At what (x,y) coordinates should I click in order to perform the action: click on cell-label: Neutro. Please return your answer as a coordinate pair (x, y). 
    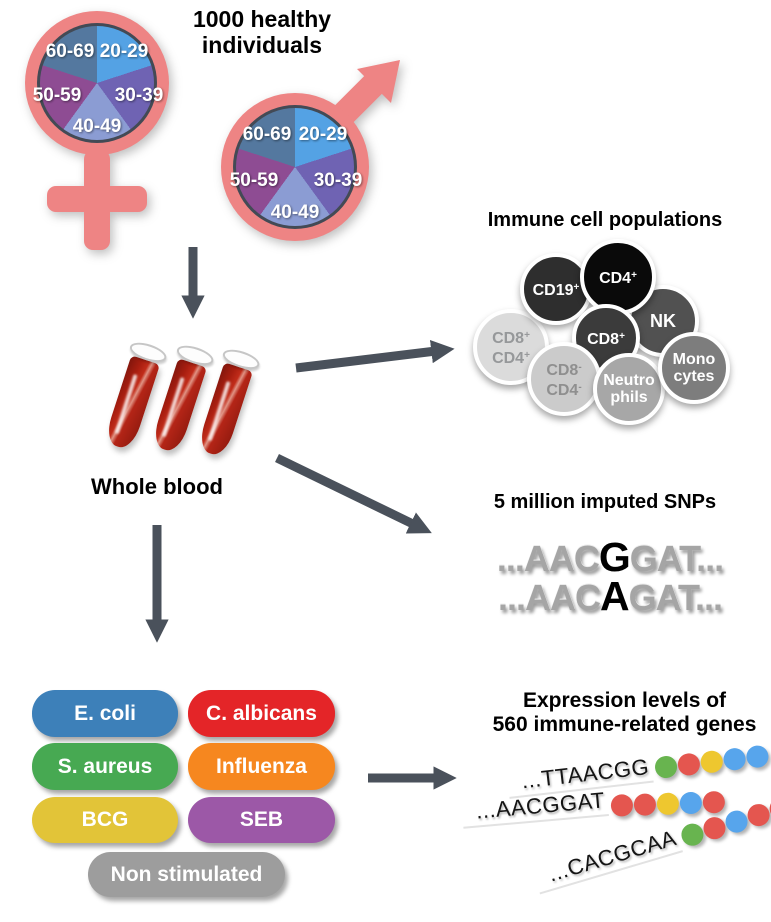
    Looking at the image, I should click on (629, 380).